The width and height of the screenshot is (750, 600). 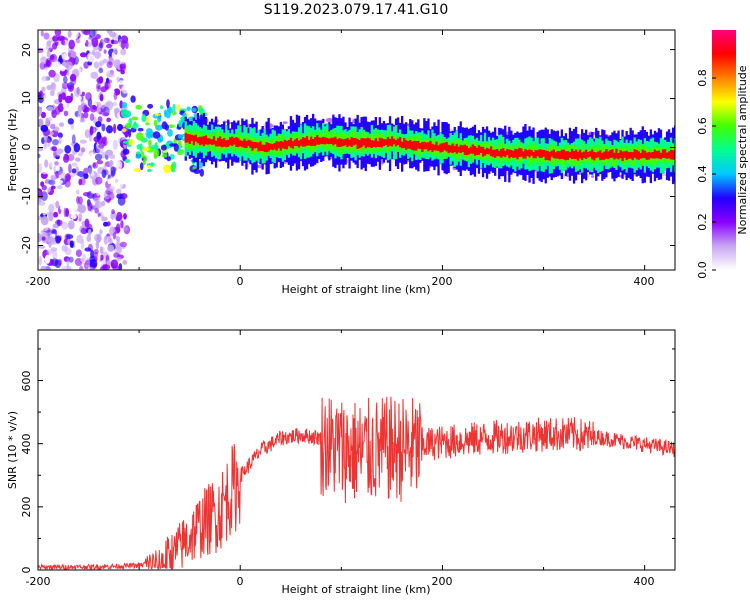 I want to click on snr-x-tick: 400, so click(x=644, y=581).